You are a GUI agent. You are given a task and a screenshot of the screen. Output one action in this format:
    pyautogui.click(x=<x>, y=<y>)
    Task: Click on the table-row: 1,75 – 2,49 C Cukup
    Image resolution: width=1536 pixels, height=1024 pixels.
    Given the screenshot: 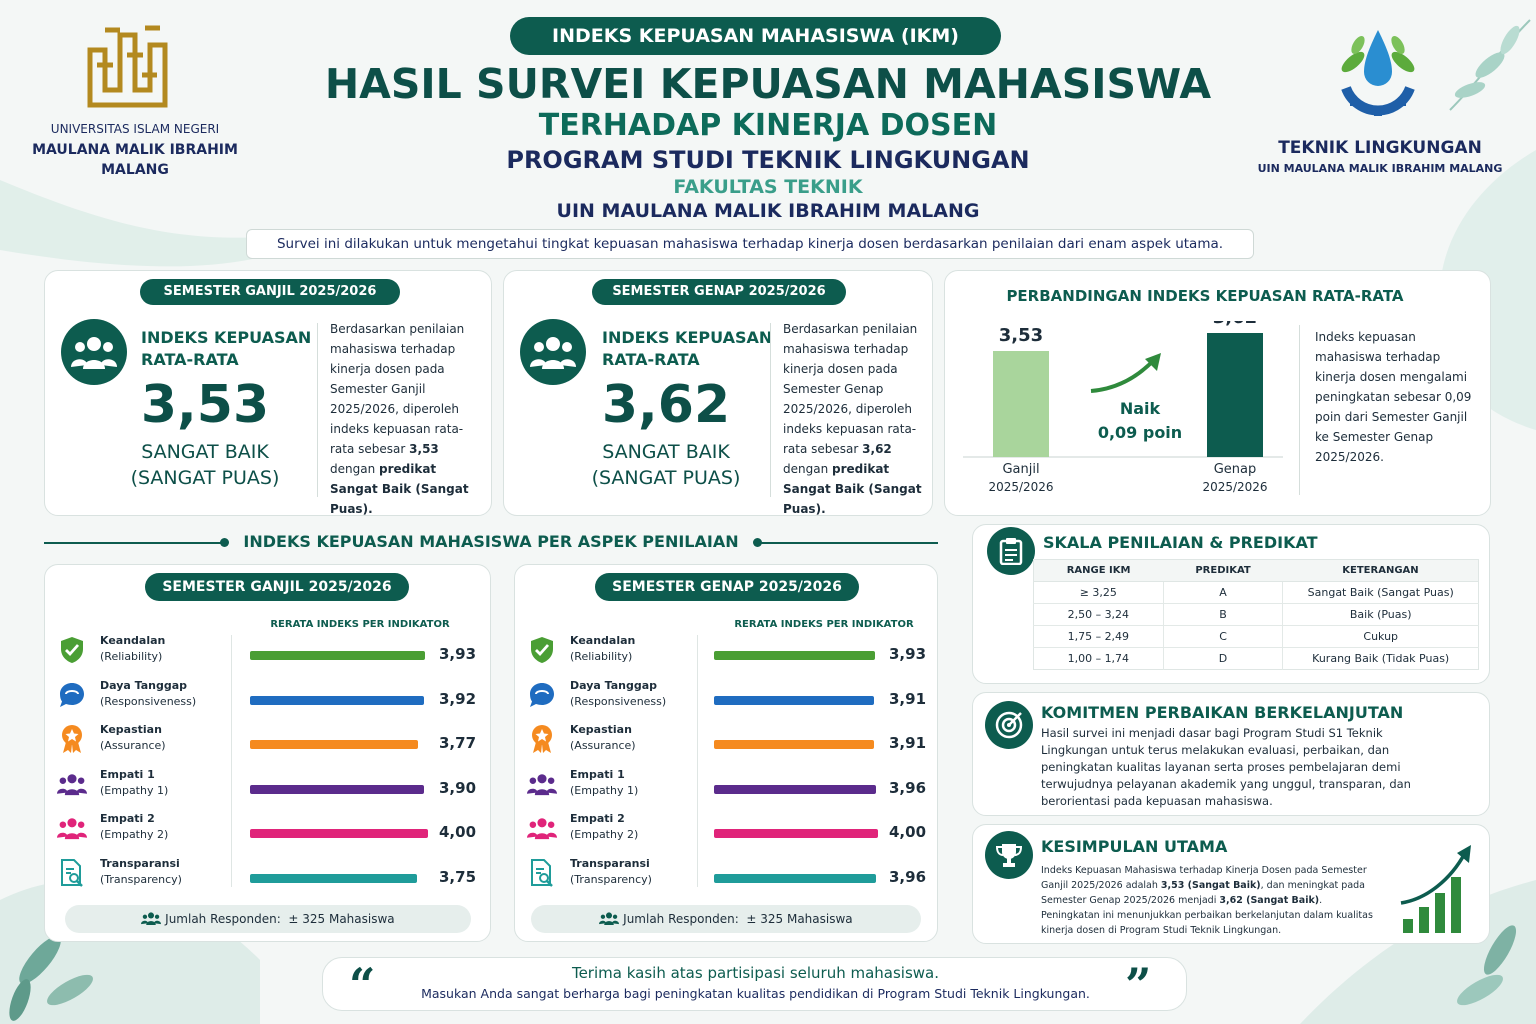 What is the action you would take?
    pyautogui.click(x=1256, y=636)
    